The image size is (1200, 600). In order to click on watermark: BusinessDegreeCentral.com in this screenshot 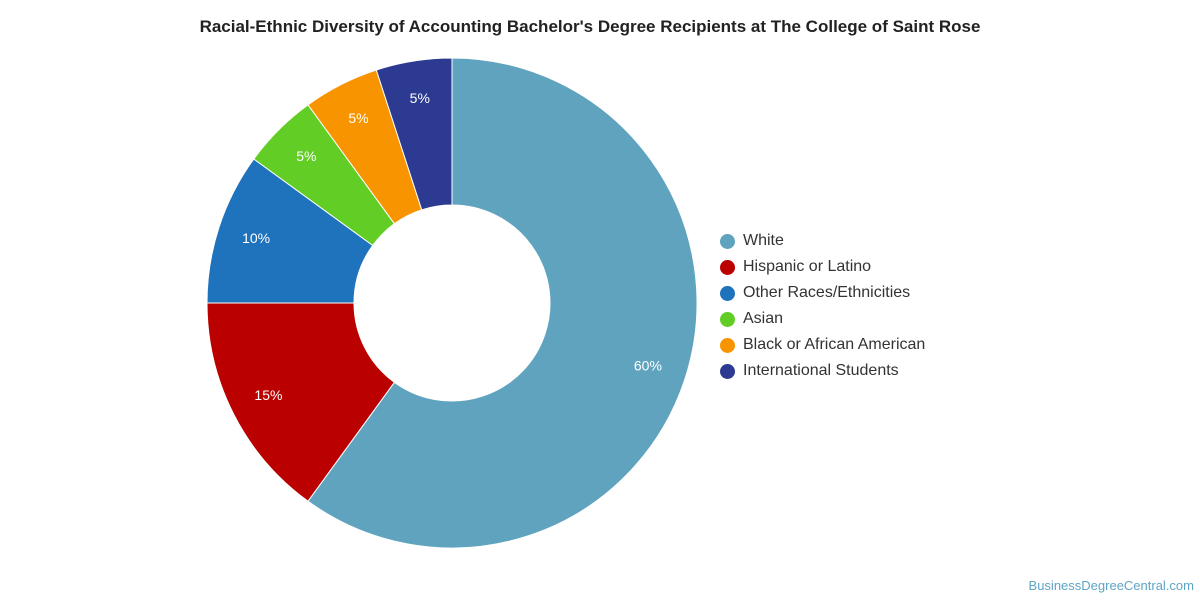, I will do `click(1111, 585)`.